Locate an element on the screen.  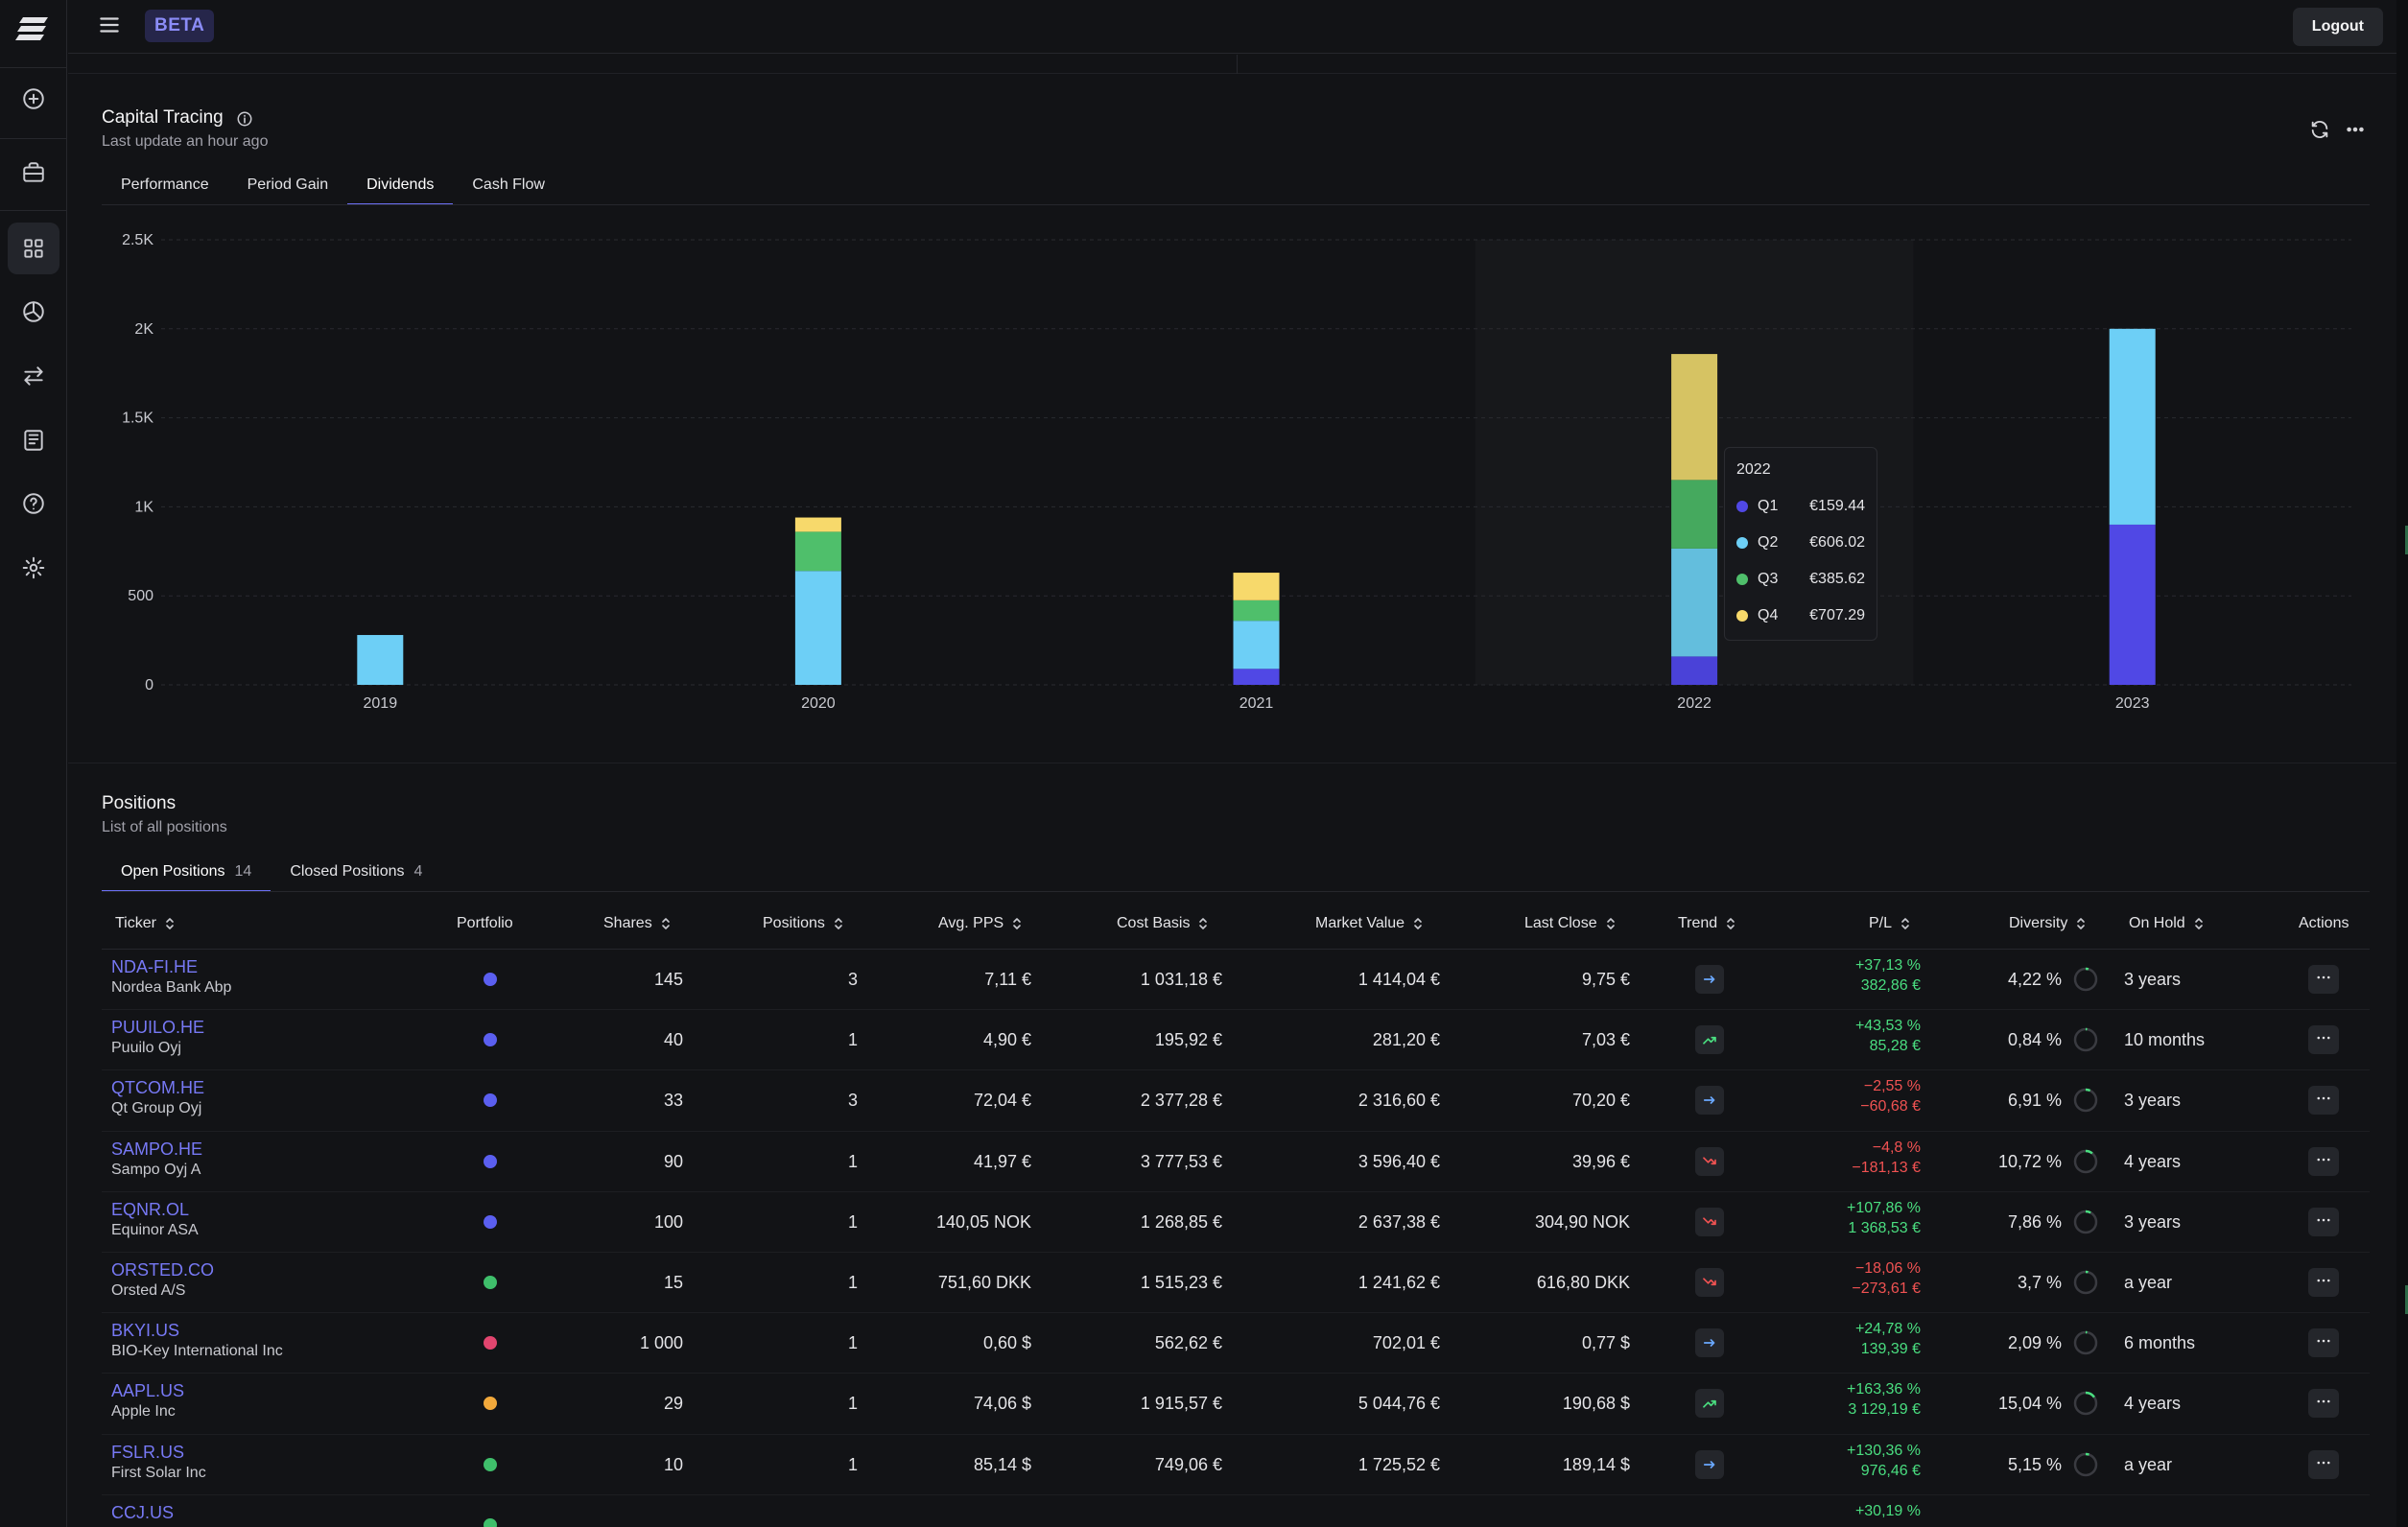
column-header-on-hold: On Hold is located at coordinates (2167, 923).